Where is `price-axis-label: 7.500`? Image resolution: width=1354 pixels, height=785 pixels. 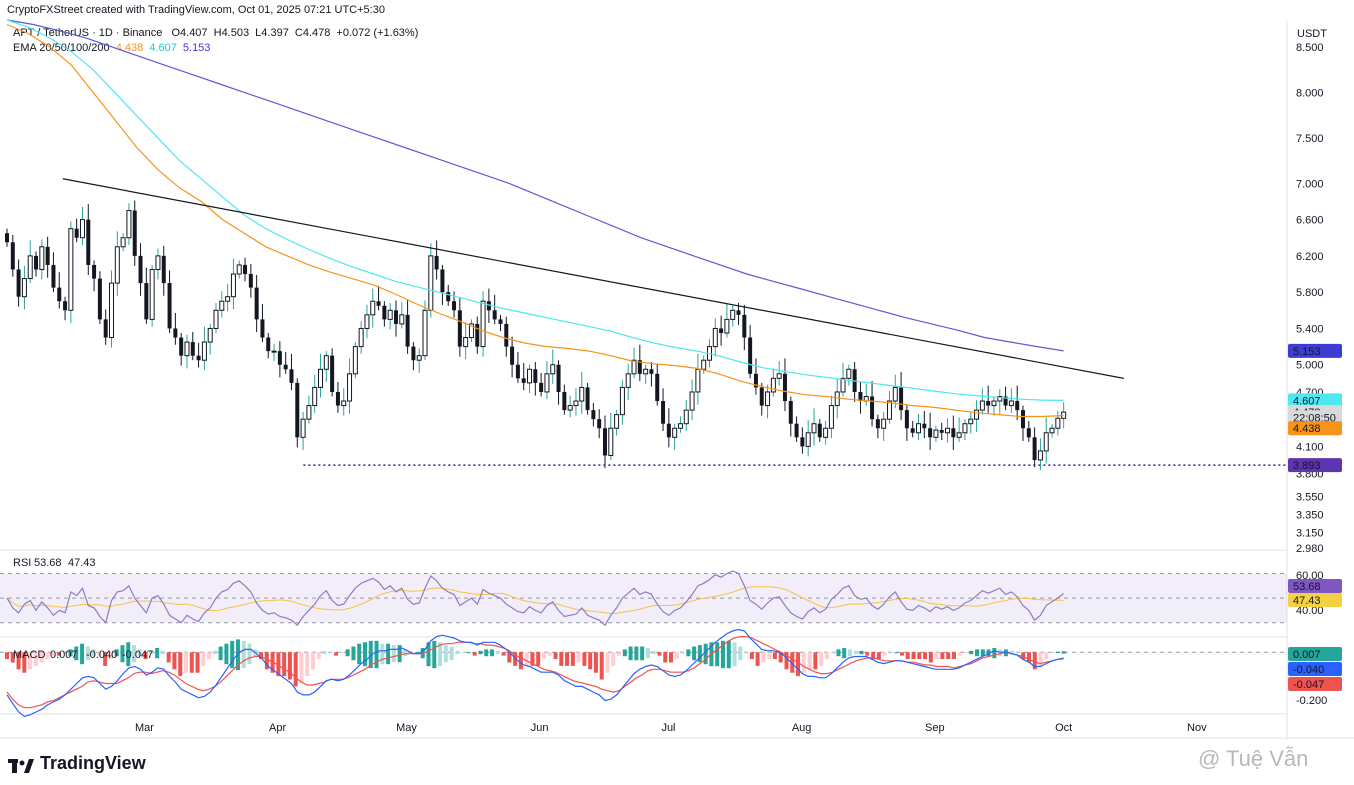 price-axis-label: 7.500 is located at coordinates (1310, 139).